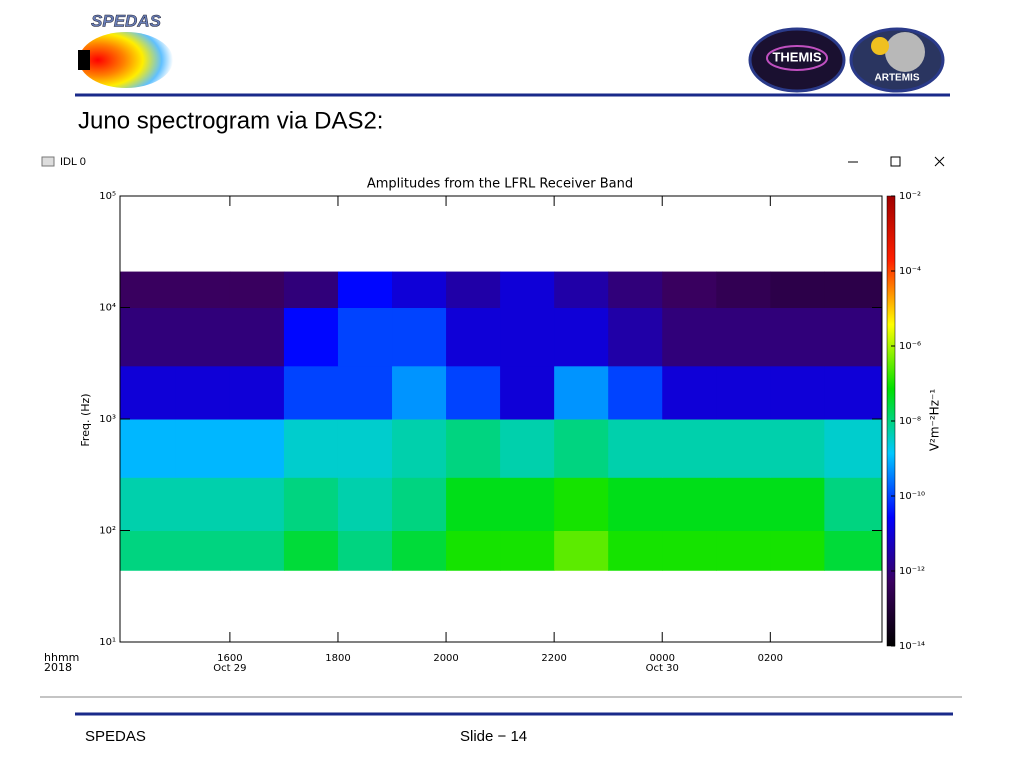 This screenshot has height=768, width=1024. I want to click on y-tick-label: 10², so click(107, 531).